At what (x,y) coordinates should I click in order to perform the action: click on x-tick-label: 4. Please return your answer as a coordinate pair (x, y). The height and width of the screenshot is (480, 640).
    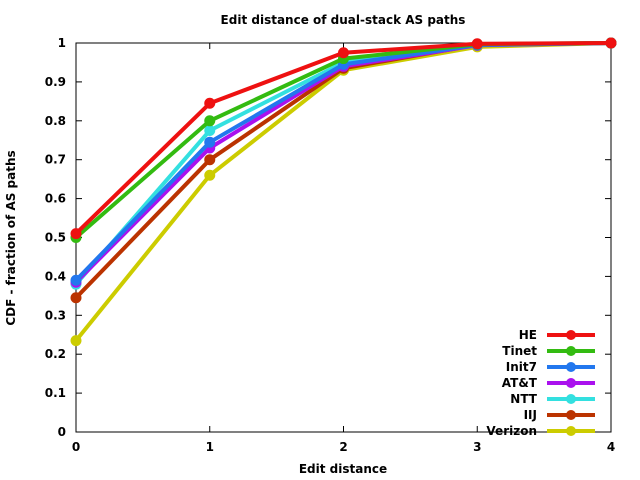
    Looking at the image, I should click on (611, 447).